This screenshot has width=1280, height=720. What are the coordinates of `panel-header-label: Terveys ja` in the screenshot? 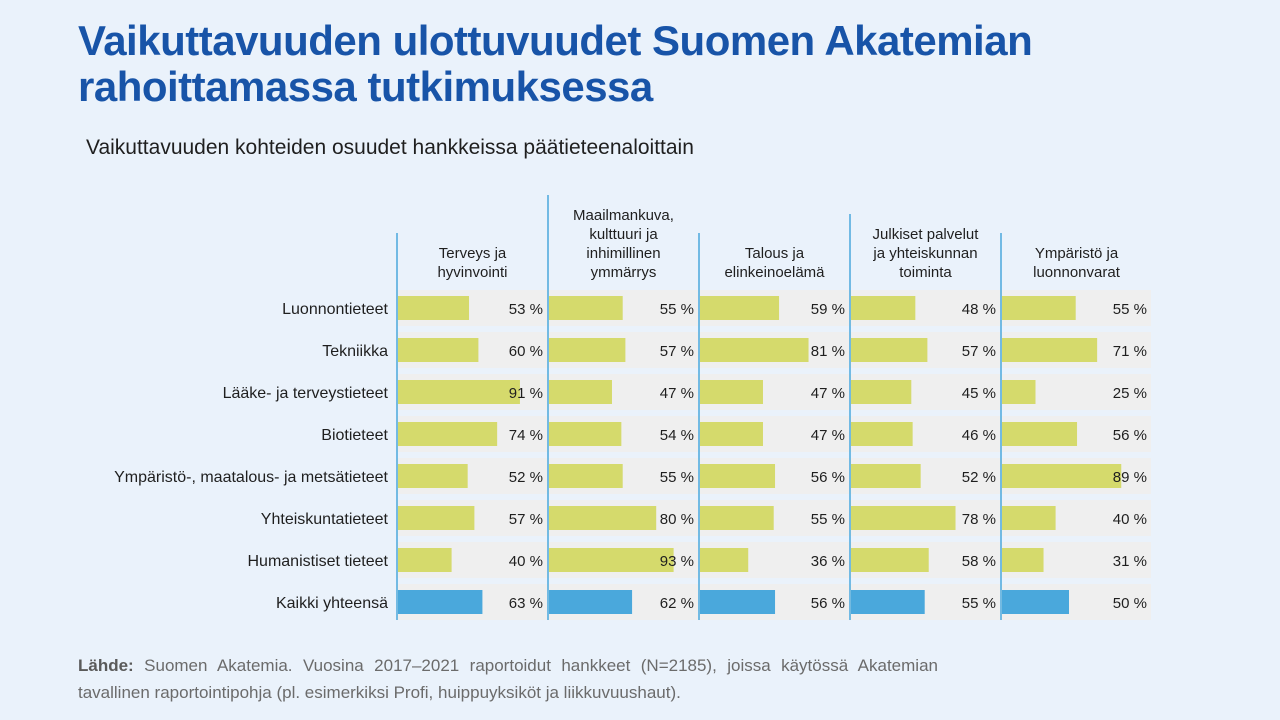 It's located at (473, 253).